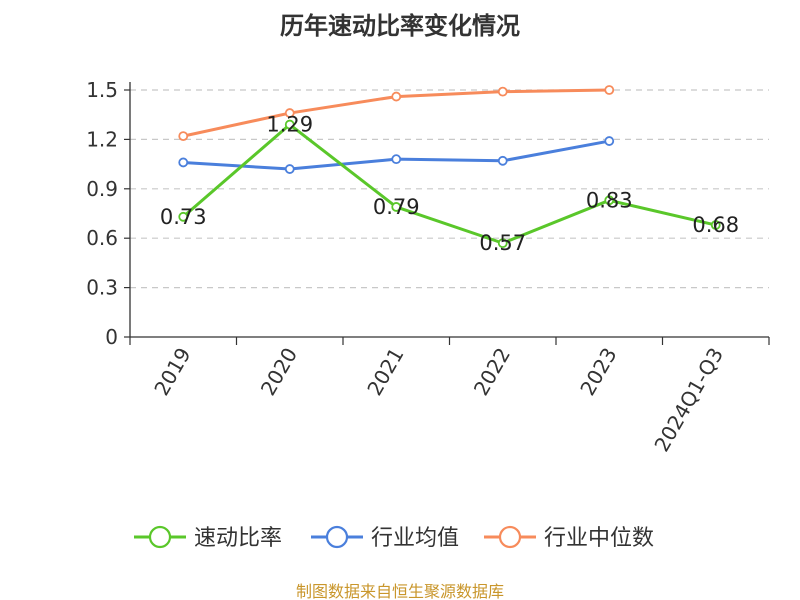  I want to click on x-tick-label: 2020, so click(279, 372).